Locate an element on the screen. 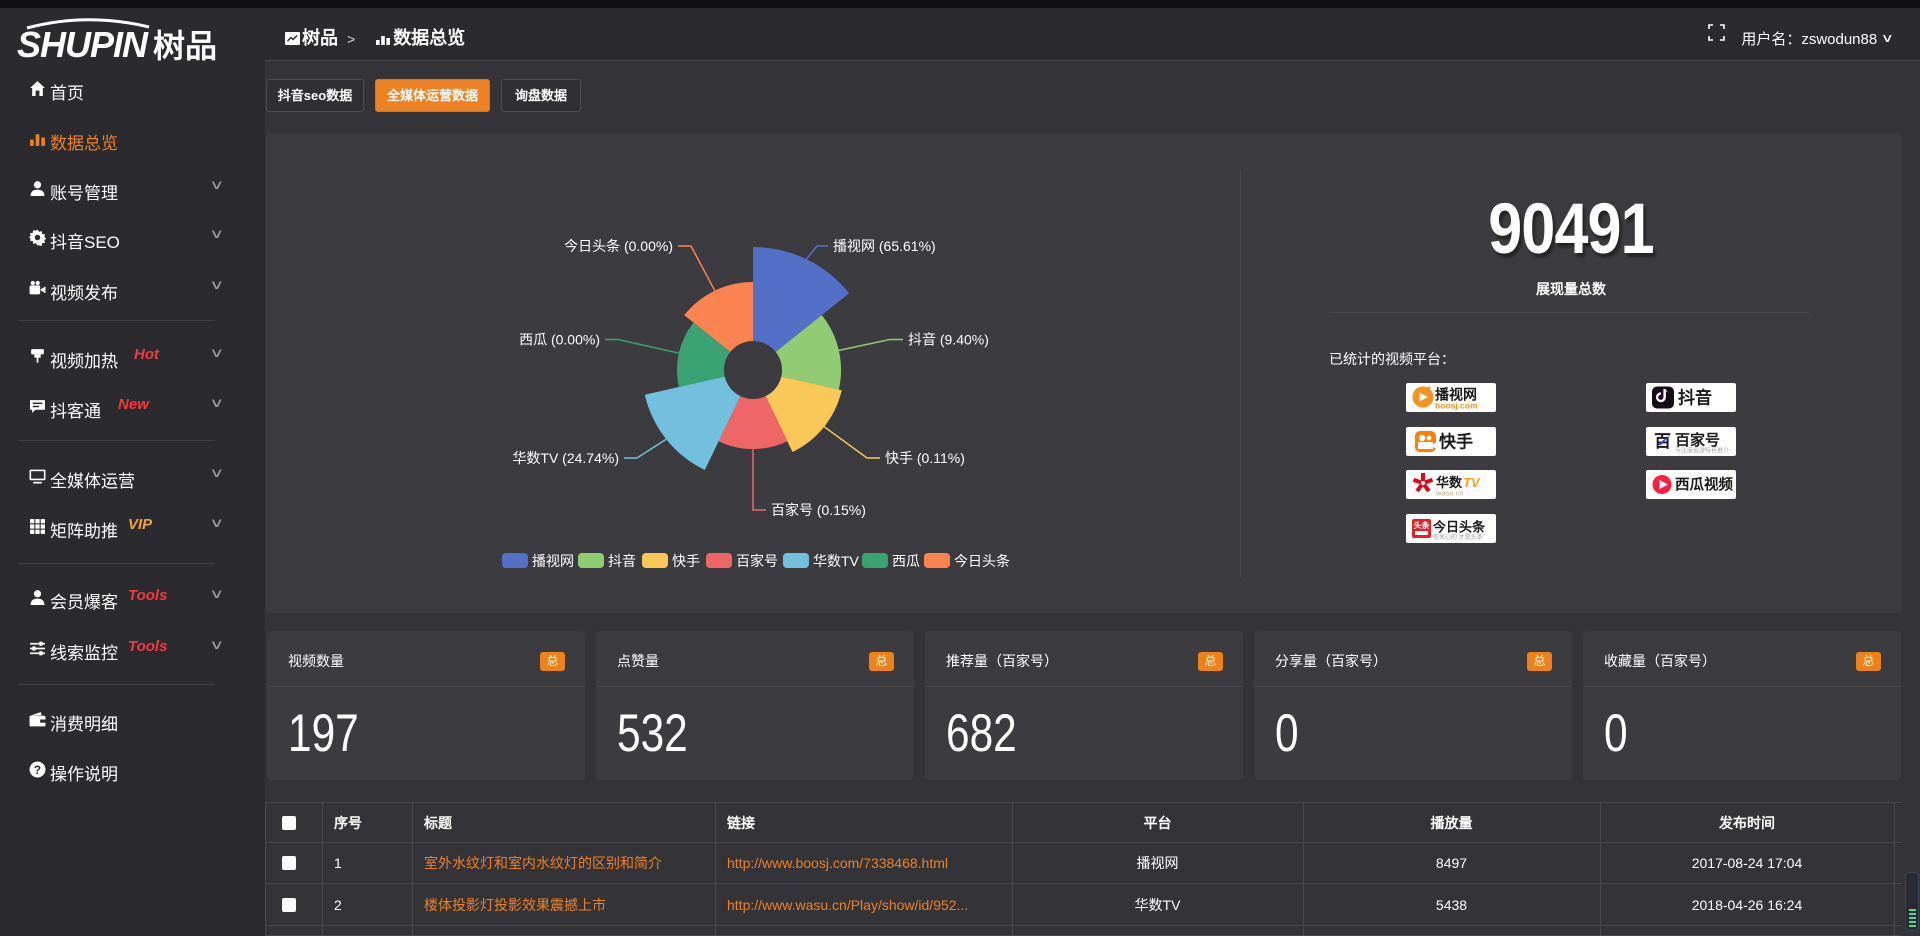 Image resolution: width=1920 pixels, height=936 pixels. svg-text: 华数TV (24.74%) is located at coordinates (565, 458).